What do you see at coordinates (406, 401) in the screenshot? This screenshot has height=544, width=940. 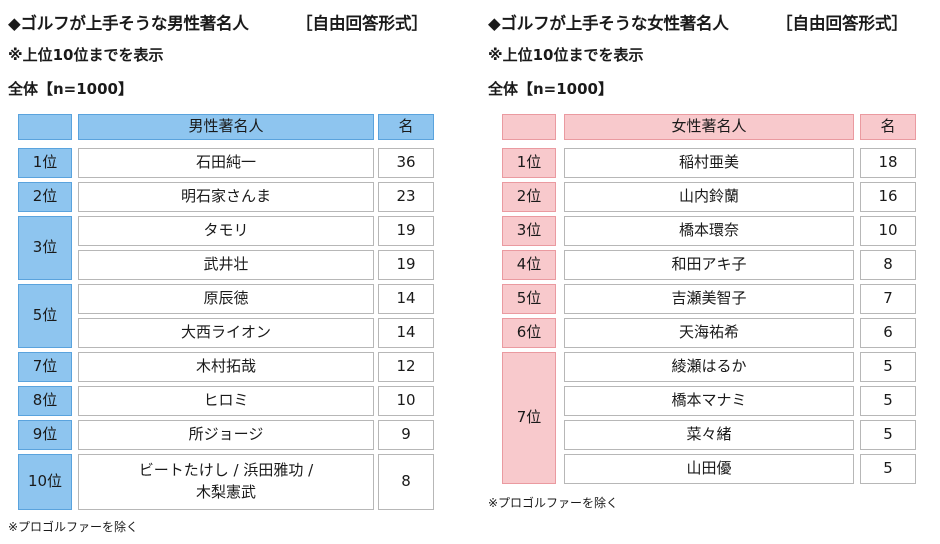 I see `male-count-cell: 10` at bounding box center [406, 401].